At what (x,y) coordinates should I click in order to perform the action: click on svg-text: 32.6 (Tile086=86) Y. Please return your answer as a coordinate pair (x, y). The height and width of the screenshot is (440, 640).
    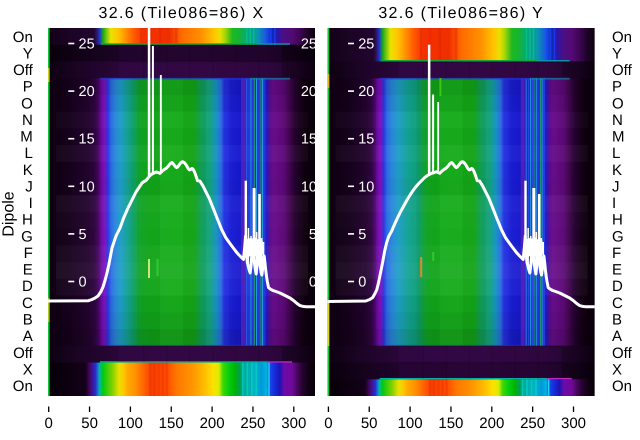
    Looking at the image, I should click on (461, 13).